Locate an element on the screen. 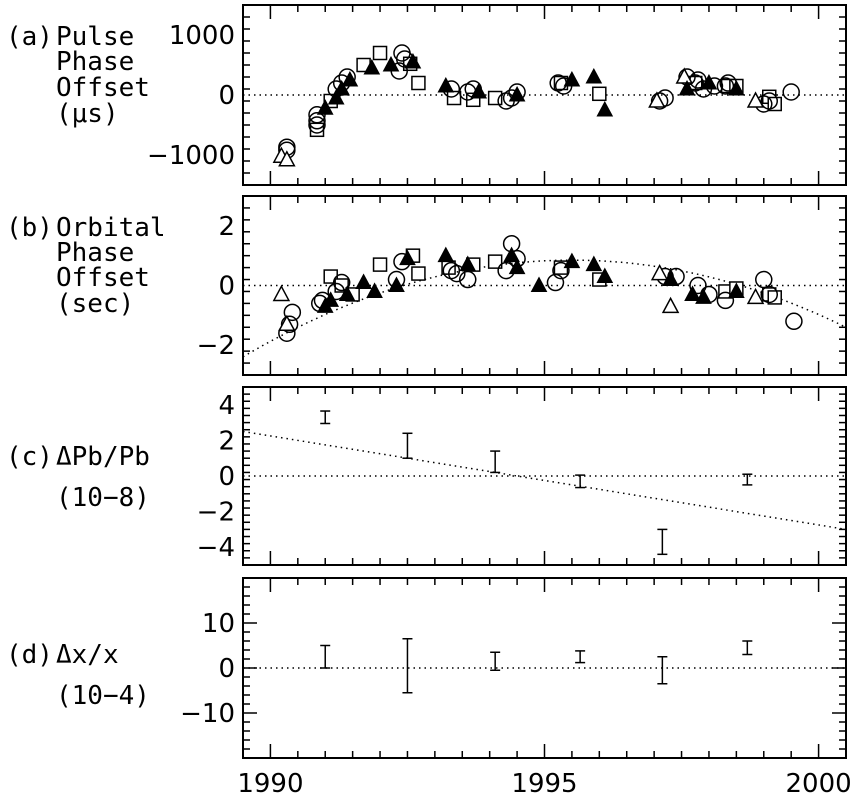  panel-letter: (b) is located at coordinates (29, 228).